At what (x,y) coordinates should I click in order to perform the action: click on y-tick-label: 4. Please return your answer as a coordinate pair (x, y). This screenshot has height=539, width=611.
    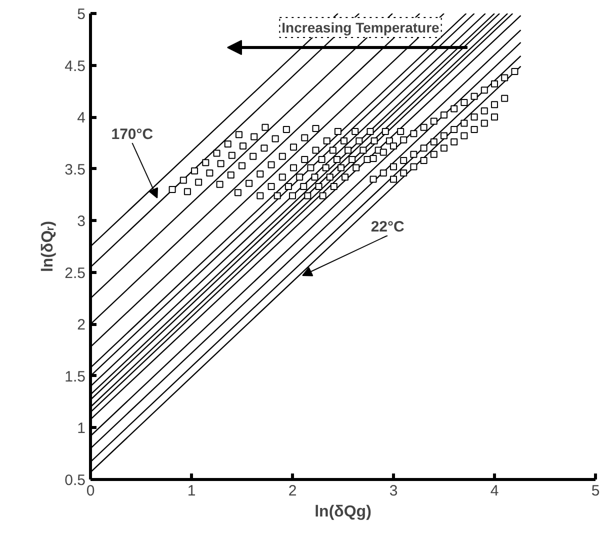
    Looking at the image, I should click on (81, 118).